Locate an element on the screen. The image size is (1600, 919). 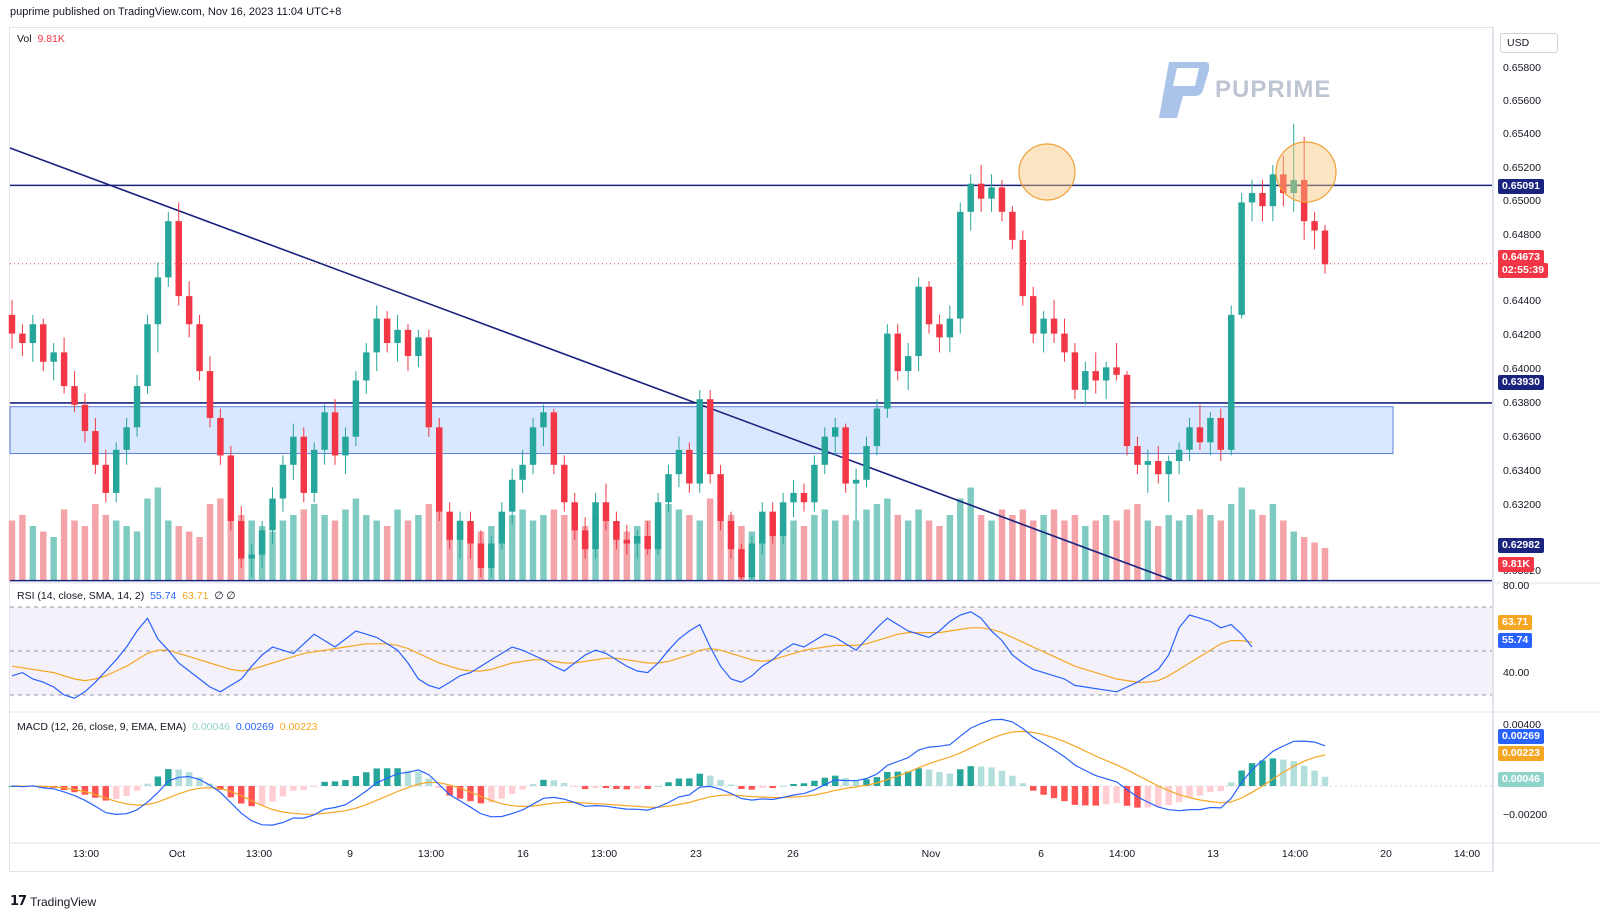
tradingview-footer: 17 TradingView is located at coordinates (53, 901).